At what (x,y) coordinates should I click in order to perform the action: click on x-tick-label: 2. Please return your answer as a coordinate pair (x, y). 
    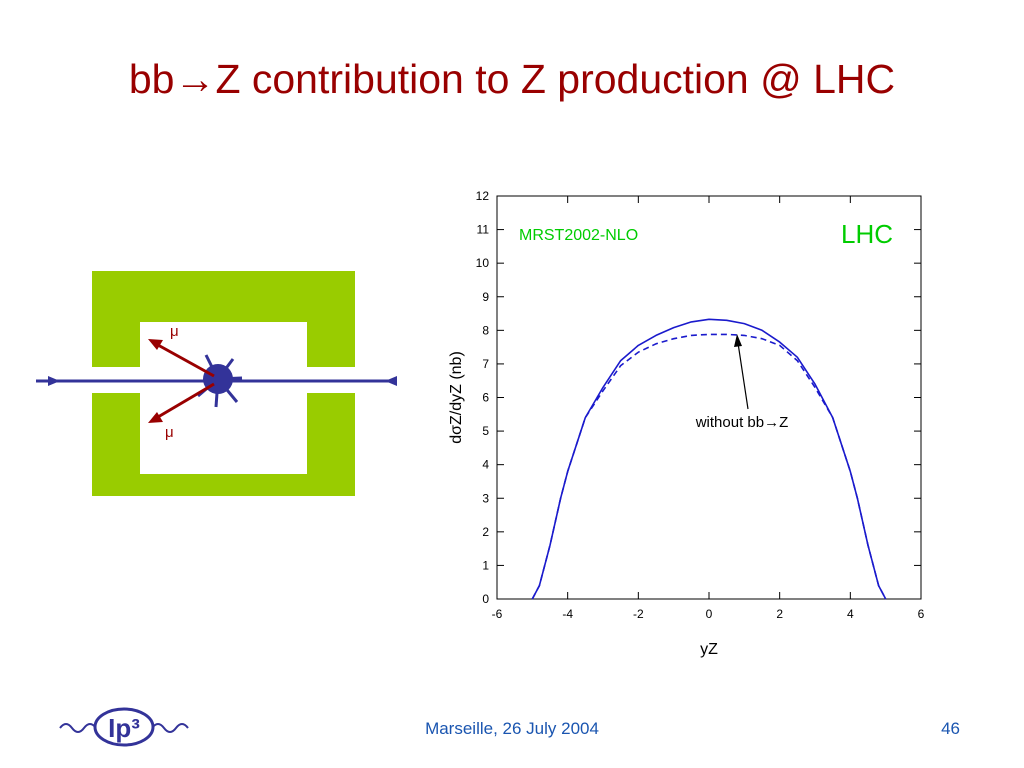
    Looking at the image, I should click on (779, 614).